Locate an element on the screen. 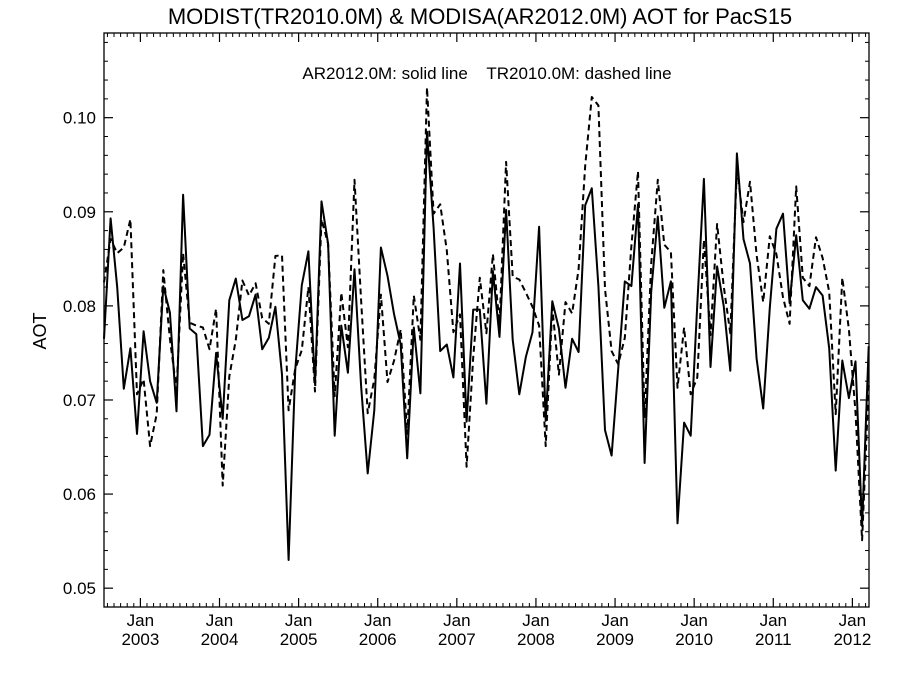  y-tick-label: 0.10 is located at coordinates (79, 118).